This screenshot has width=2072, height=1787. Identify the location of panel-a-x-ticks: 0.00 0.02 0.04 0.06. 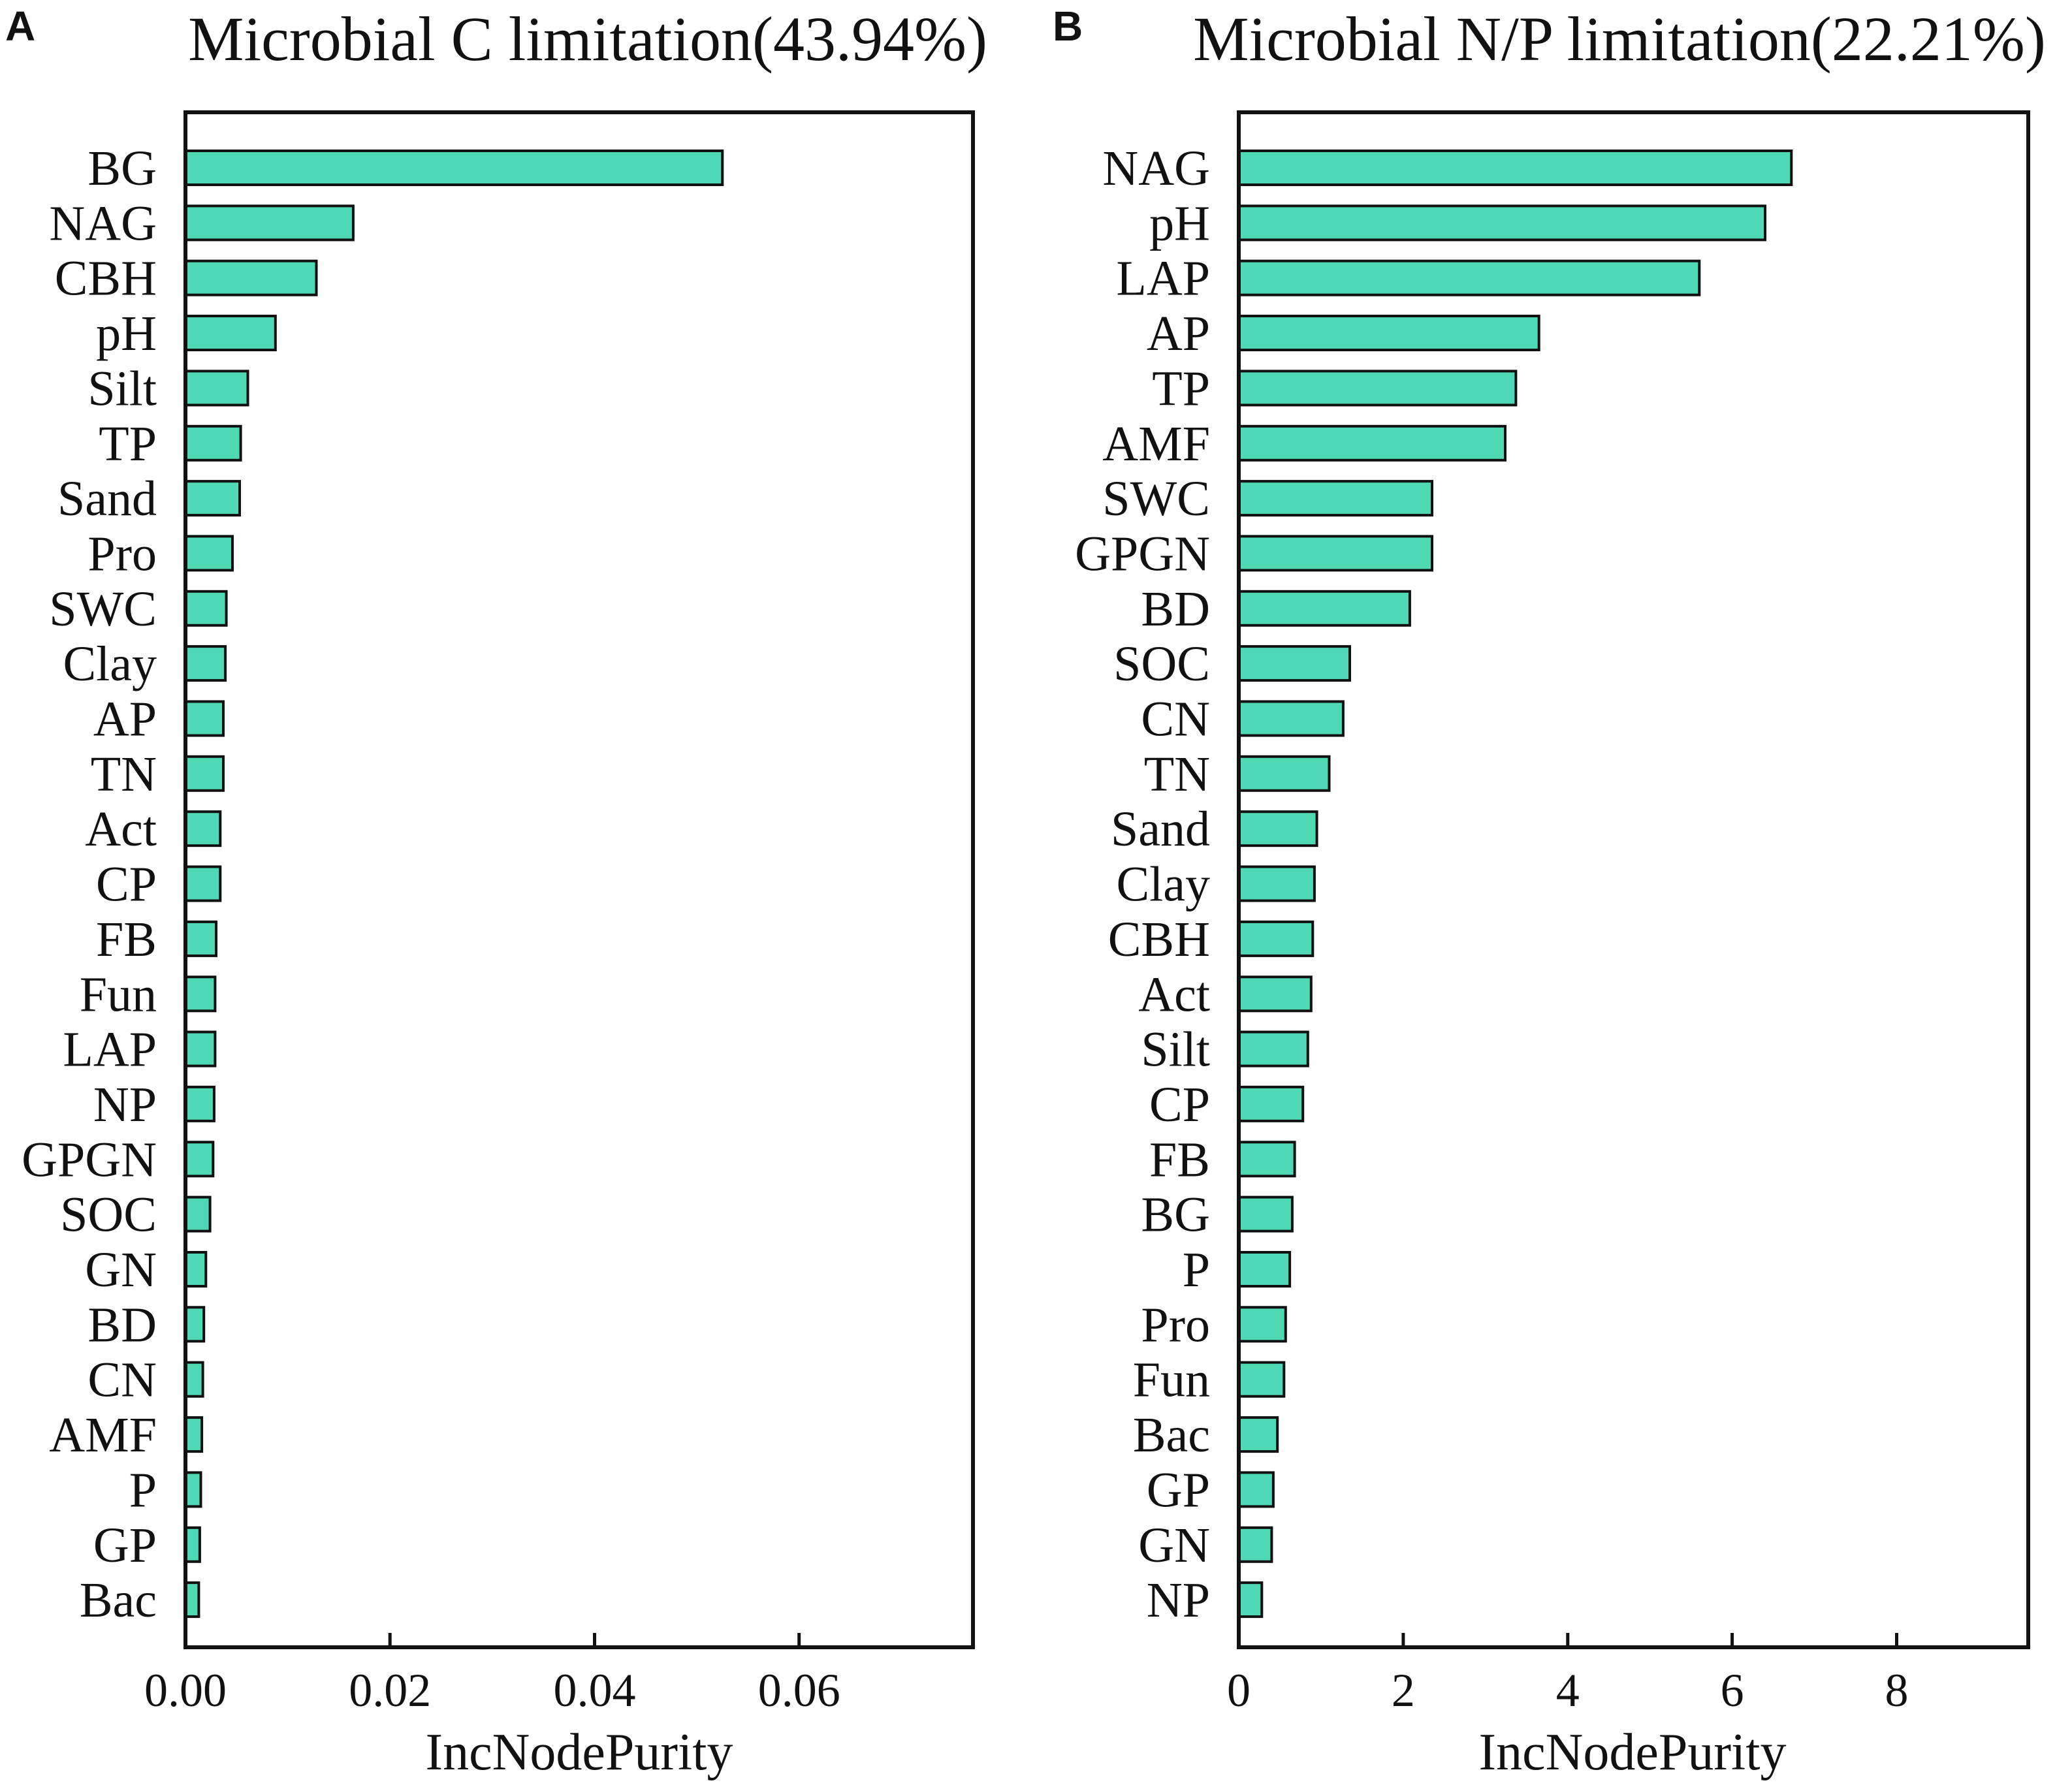
(492, 1674).